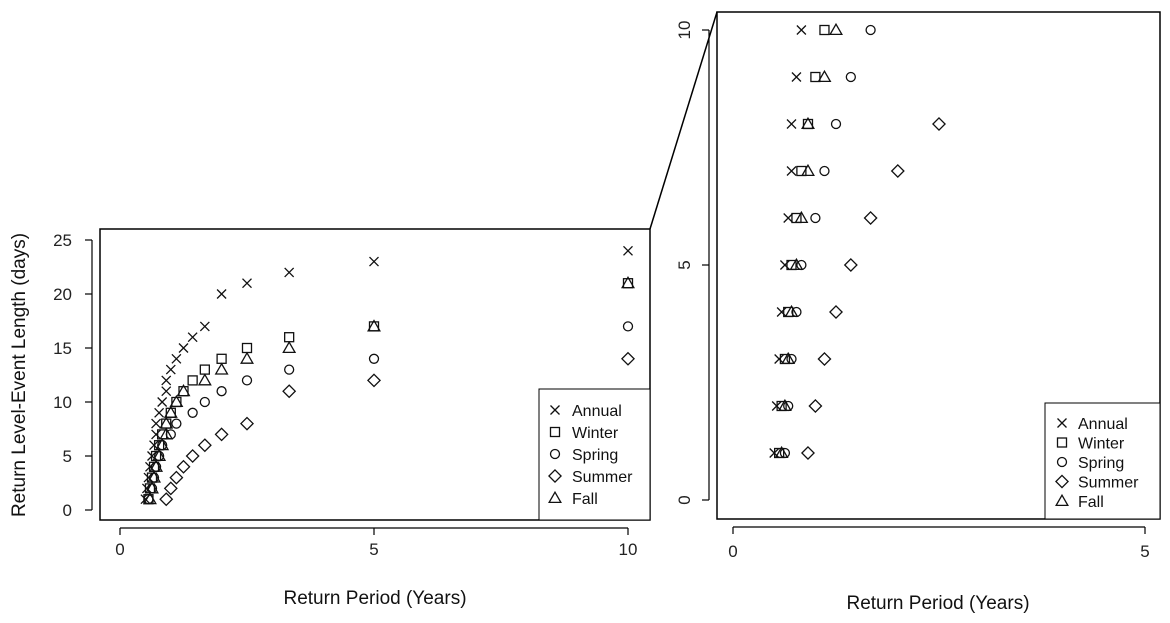 The height and width of the screenshot is (623, 1170). I want to click on left-y-tick-label: 5, so click(67, 456).